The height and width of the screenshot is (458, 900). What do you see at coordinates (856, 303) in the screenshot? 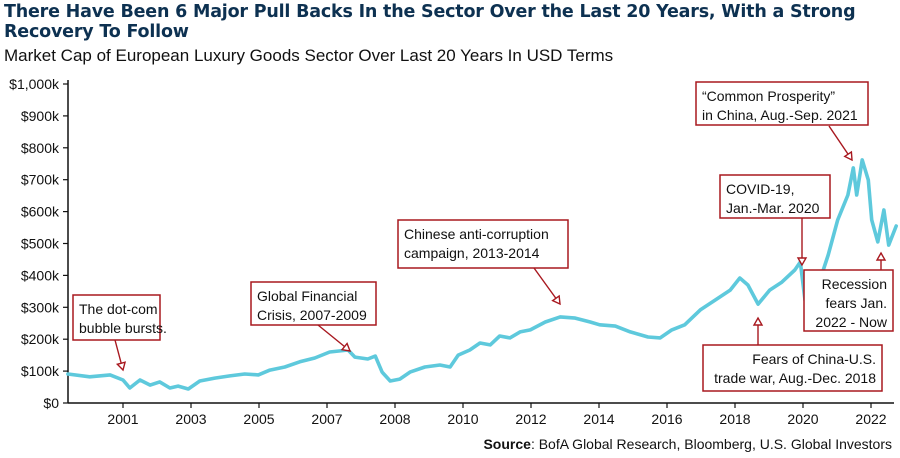
I see `annotation-text: fears Jan.` at bounding box center [856, 303].